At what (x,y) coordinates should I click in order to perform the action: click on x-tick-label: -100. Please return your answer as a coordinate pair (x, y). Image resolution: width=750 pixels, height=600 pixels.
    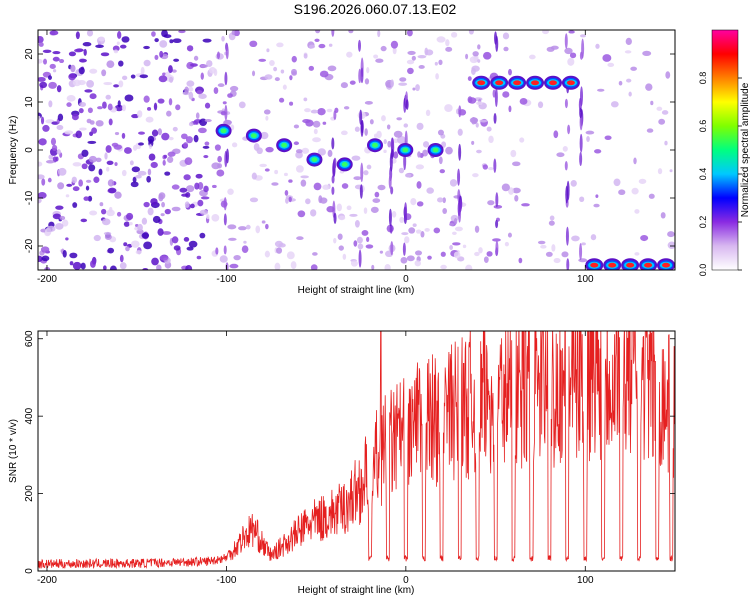
    Looking at the image, I should click on (226, 580).